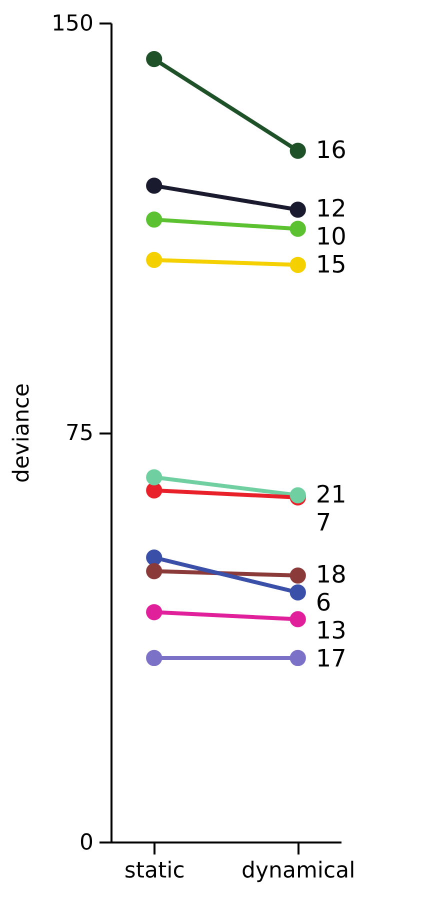 The height and width of the screenshot is (917, 437). Describe the element at coordinates (331, 208) in the screenshot. I see `series-label: 12` at that location.